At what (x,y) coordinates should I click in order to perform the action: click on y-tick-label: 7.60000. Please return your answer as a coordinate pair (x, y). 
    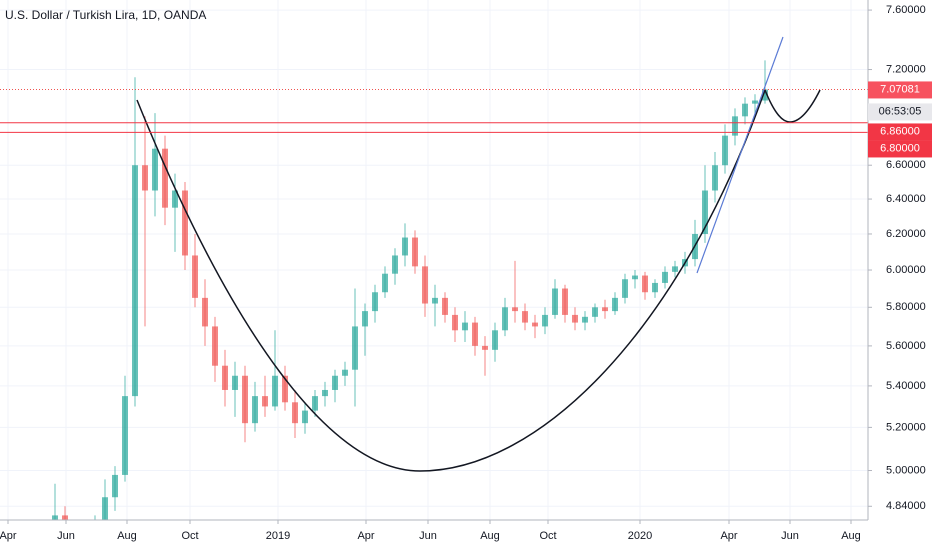
    Looking at the image, I should click on (906, 10).